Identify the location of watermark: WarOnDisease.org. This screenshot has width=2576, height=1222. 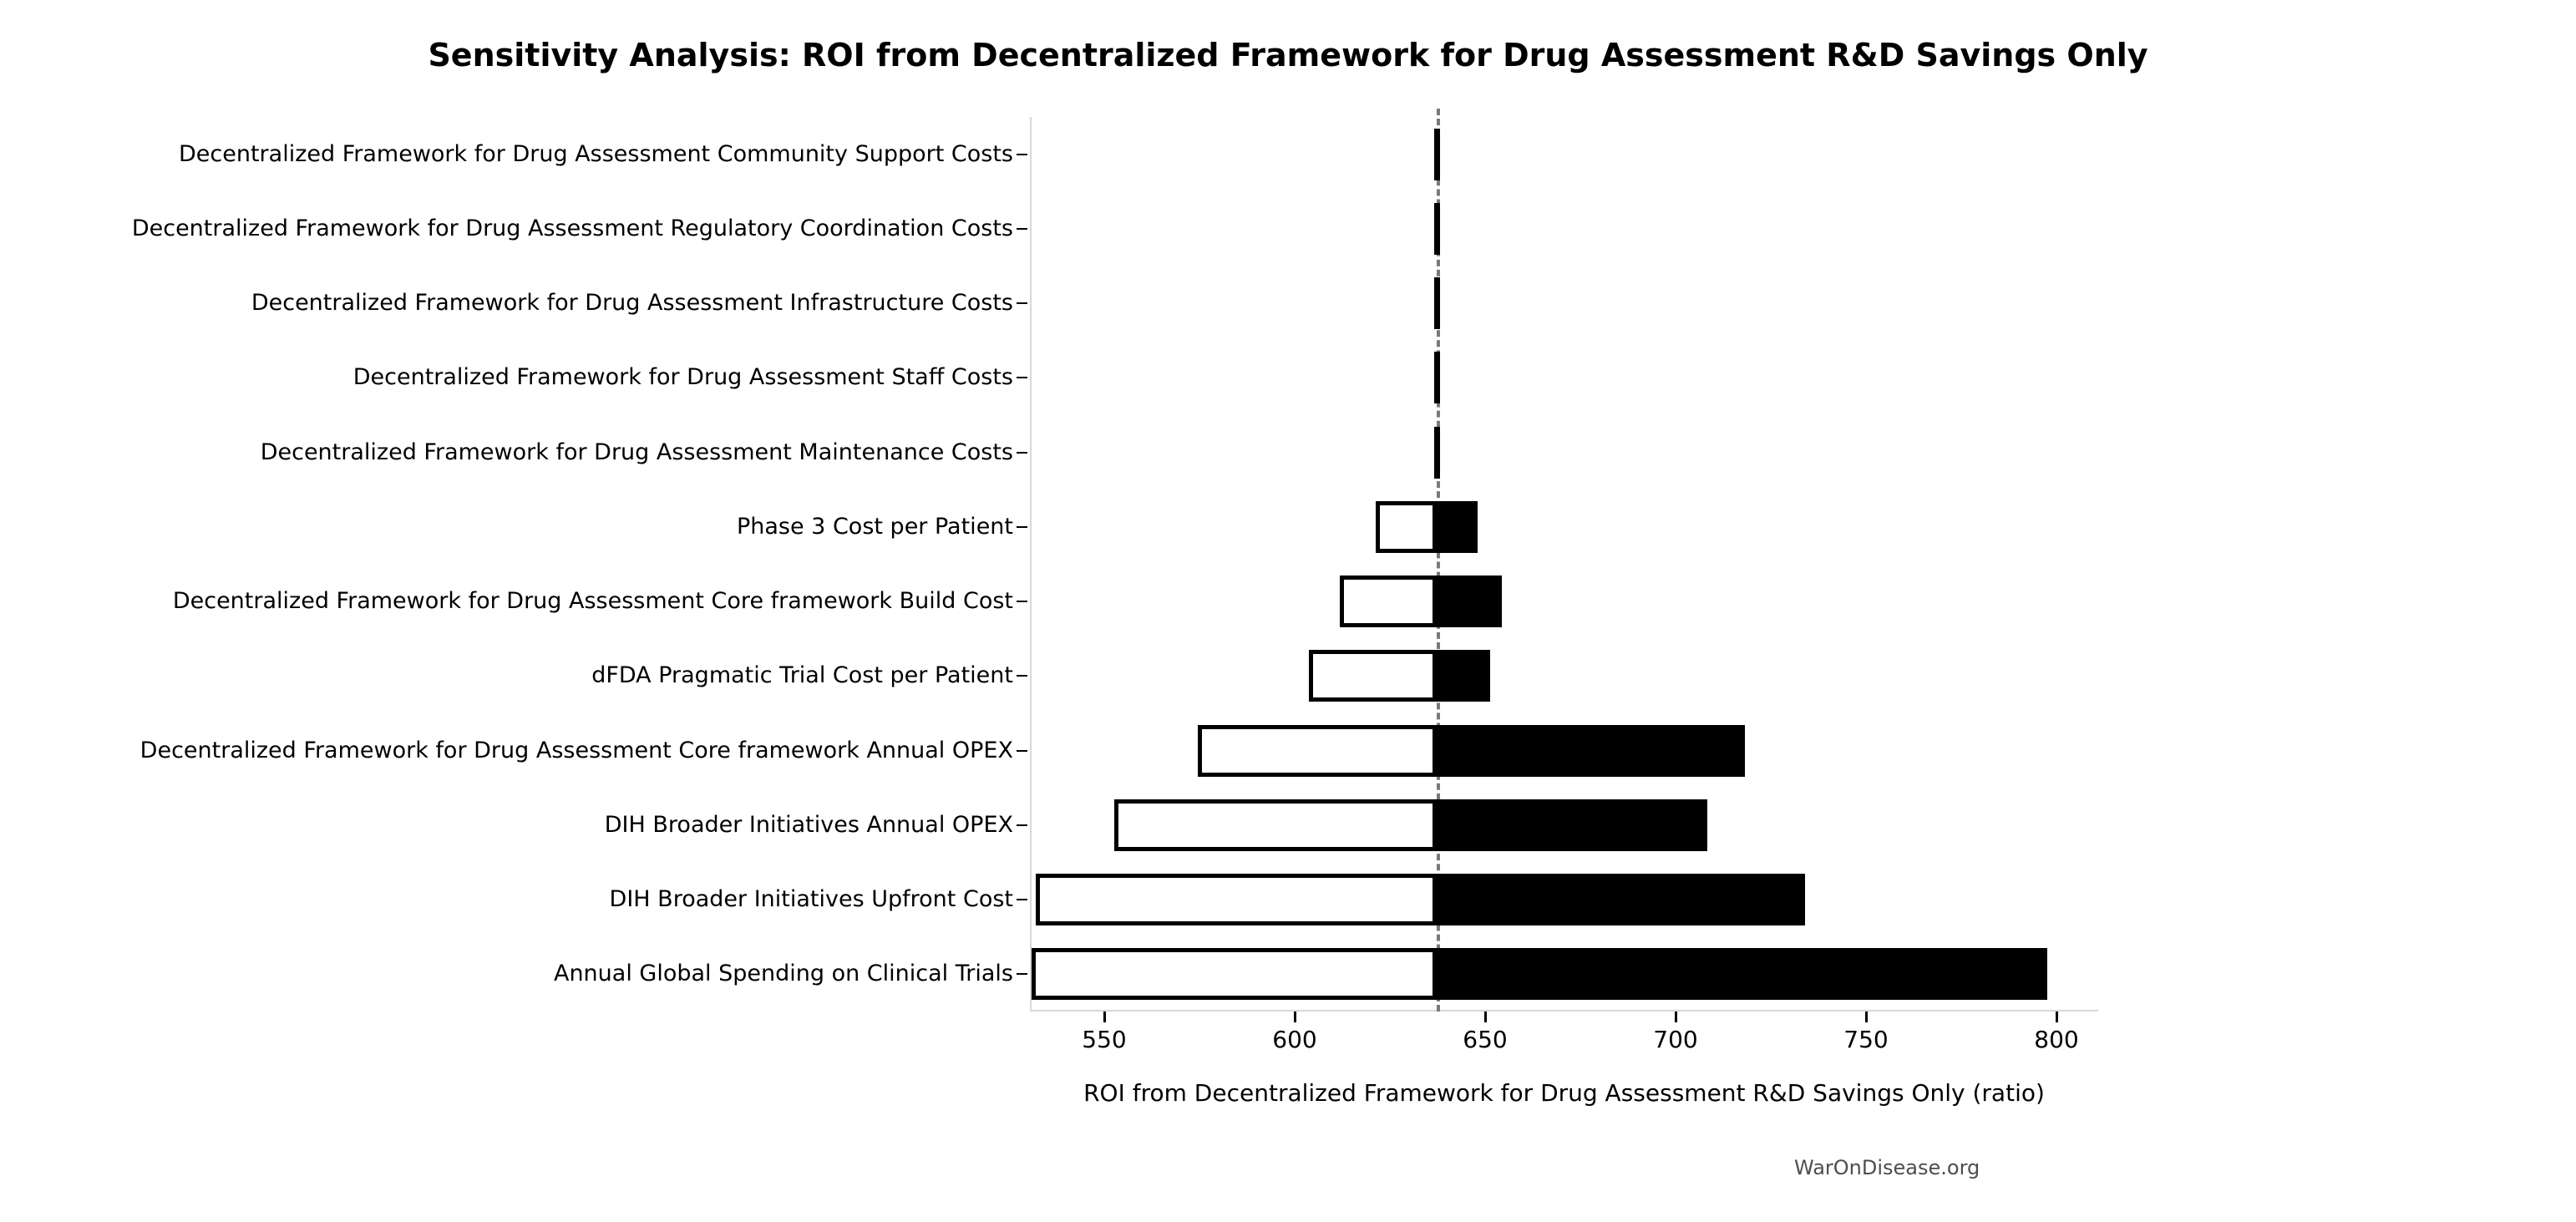
(1887, 1167).